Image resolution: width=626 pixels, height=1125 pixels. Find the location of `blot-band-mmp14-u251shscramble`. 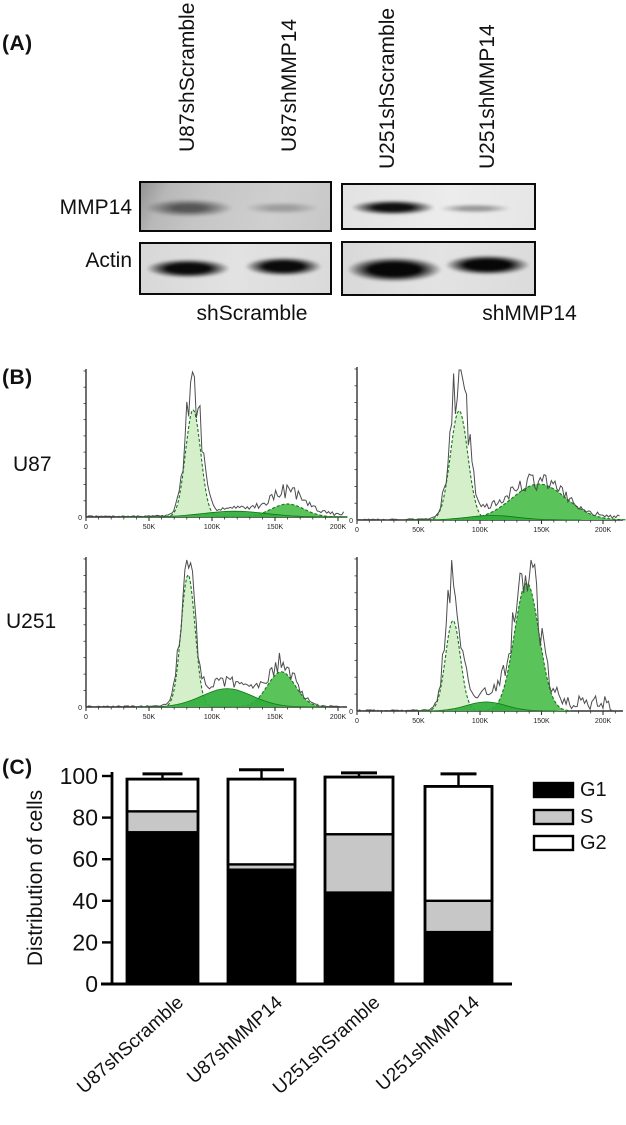

blot-band-mmp14-u251shscramble is located at coordinates (393, 207).